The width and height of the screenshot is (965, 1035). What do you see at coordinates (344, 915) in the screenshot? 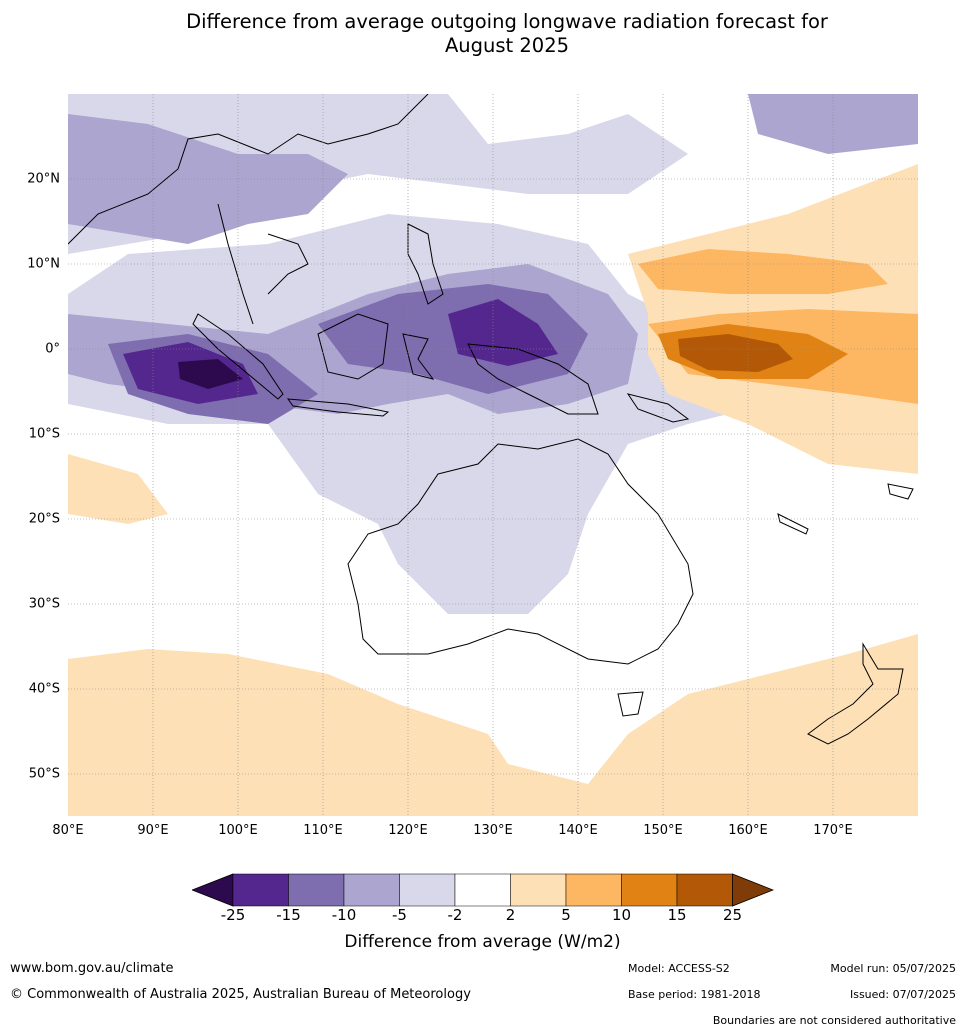
I see `colorbar-tick-m10: -10` at bounding box center [344, 915].